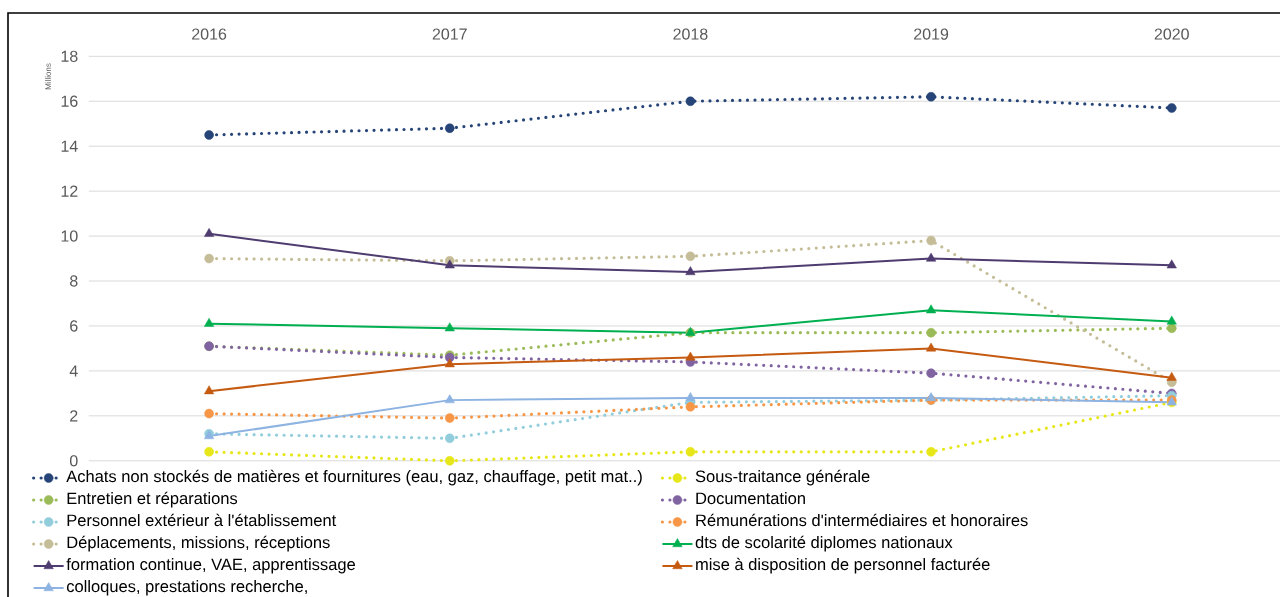 The height and width of the screenshot is (597, 1280). What do you see at coordinates (74, 326) in the screenshot?
I see `y-tick-label: 6` at bounding box center [74, 326].